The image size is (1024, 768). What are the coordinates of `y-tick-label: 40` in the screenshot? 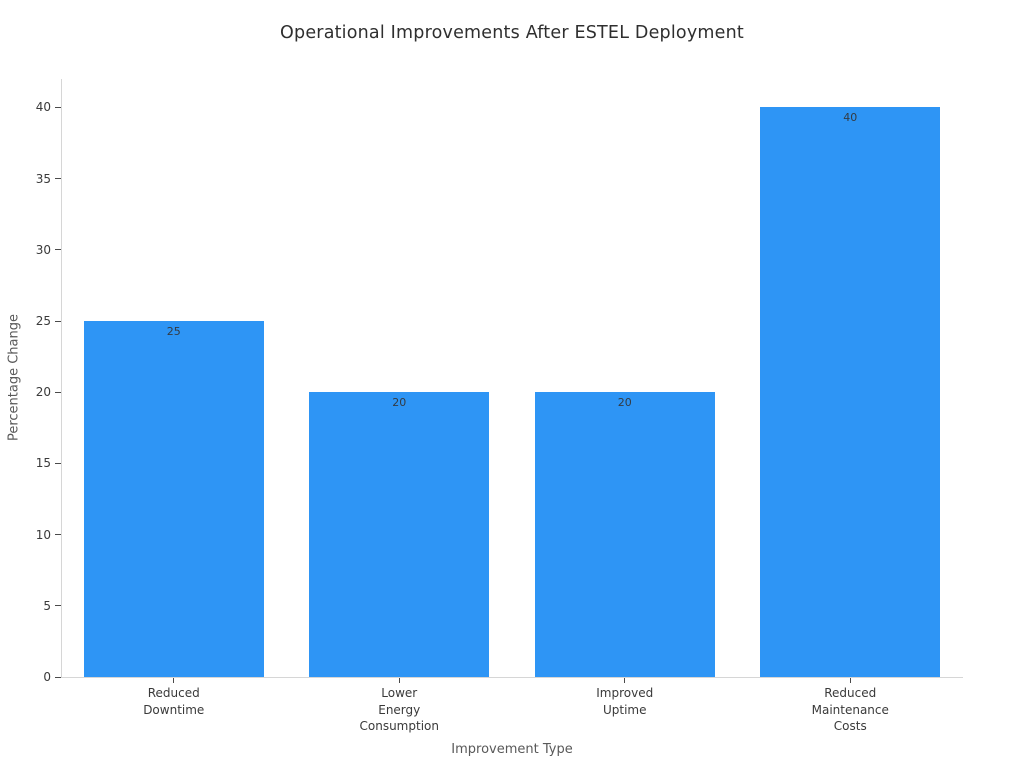 It's located at (43, 107).